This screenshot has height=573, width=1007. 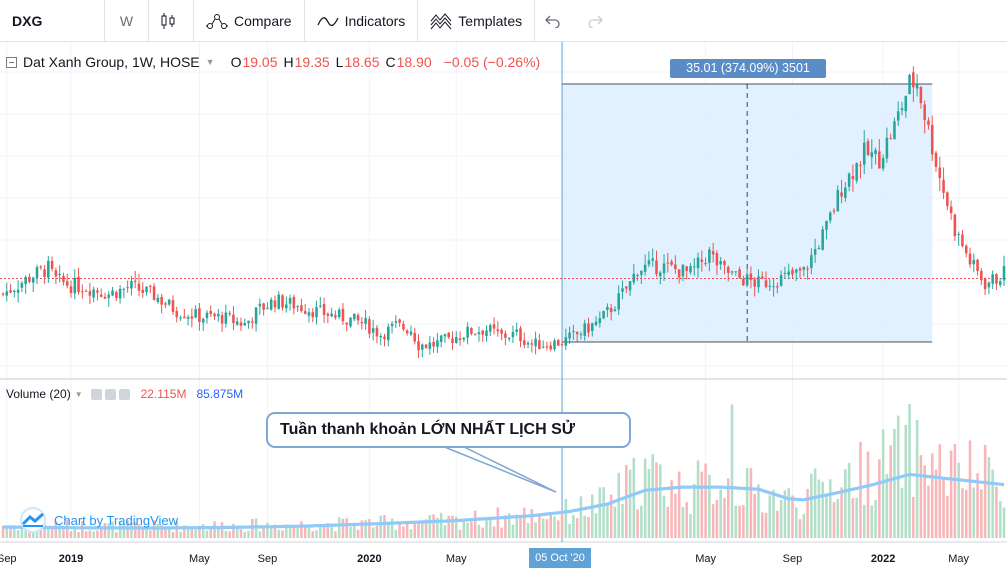 What do you see at coordinates (96, 394) in the screenshot?
I see `eye-icon` at bounding box center [96, 394].